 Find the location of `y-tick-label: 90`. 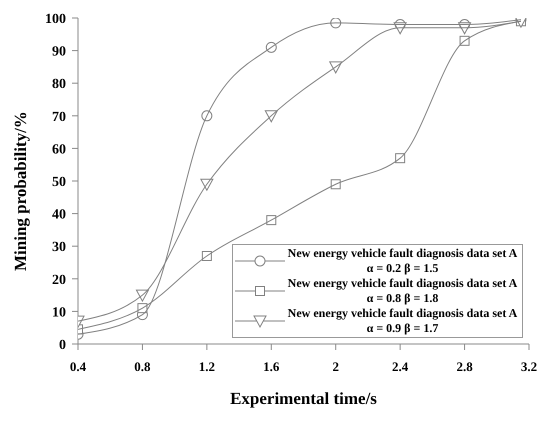

y-tick-label: 90 is located at coordinates (59, 52).